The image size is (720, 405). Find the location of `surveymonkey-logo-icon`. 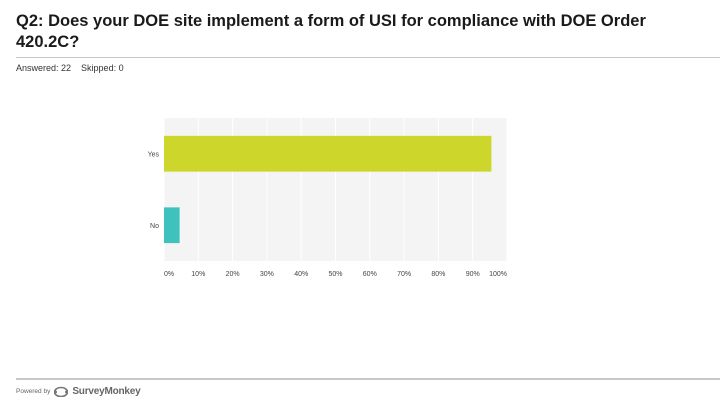

surveymonkey-logo-icon is located at coordinates (61, 391).